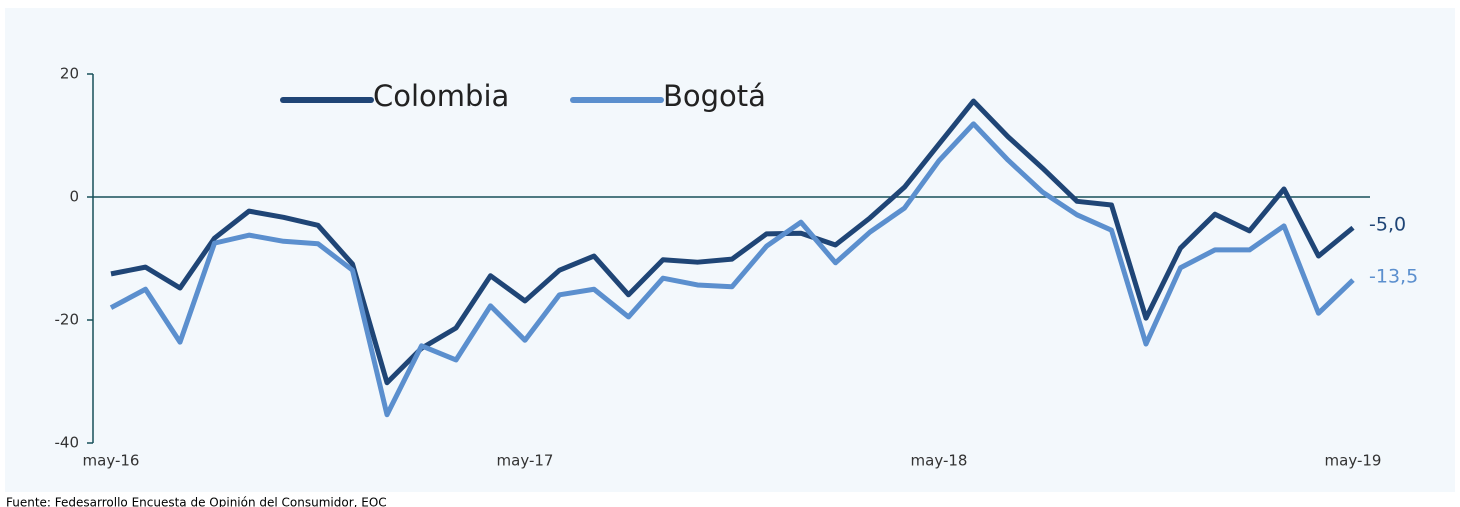 The height and width of the screenshot is (507, 1460). I want to click on legend-label: Bogotá, so click(714, 96).